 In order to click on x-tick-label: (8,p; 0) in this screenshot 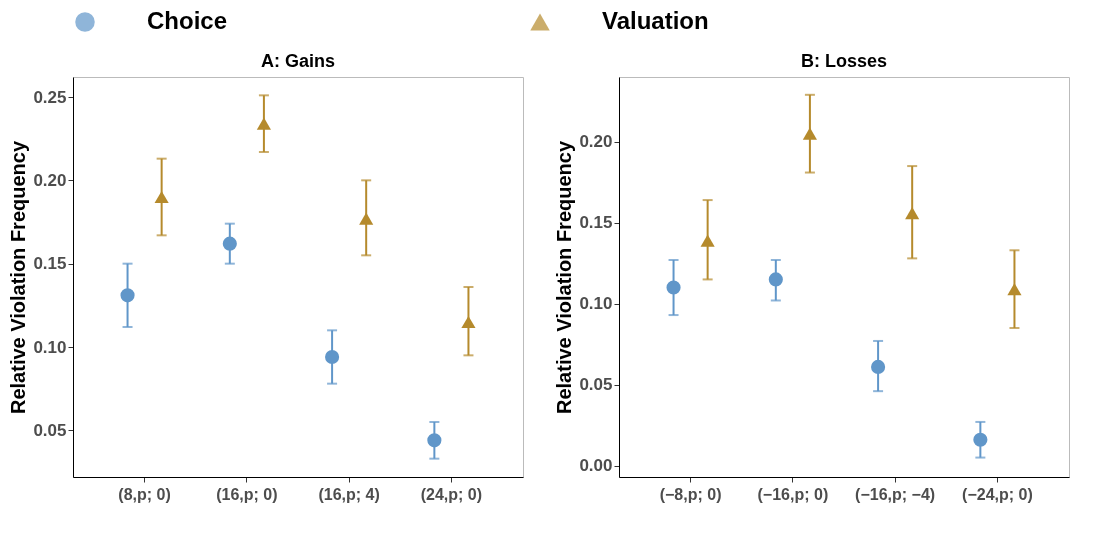, I will do `click(144, 494)`.